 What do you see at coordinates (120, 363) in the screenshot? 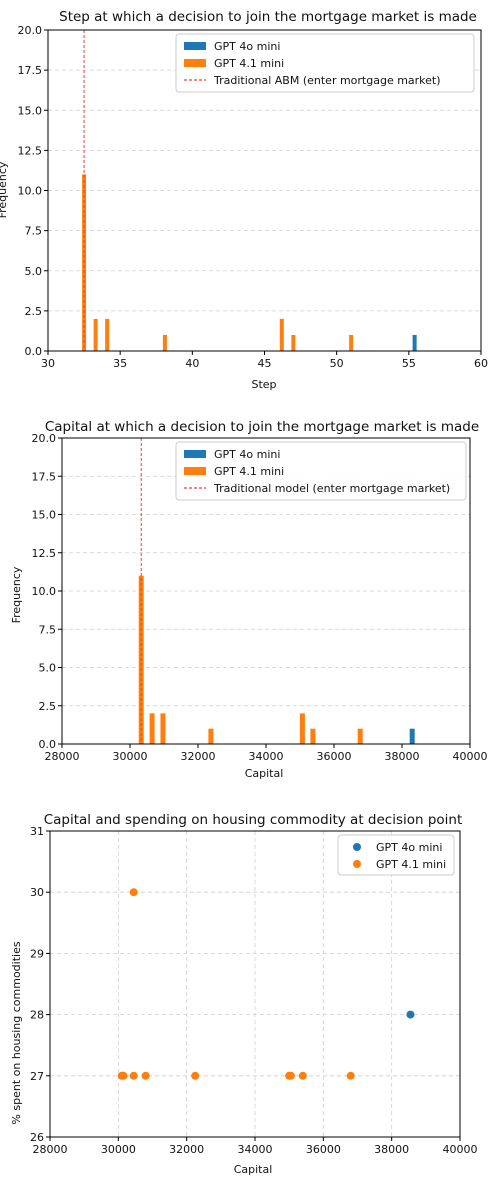
I see `x-tick-label: 35` at bounding box center [120, 363].